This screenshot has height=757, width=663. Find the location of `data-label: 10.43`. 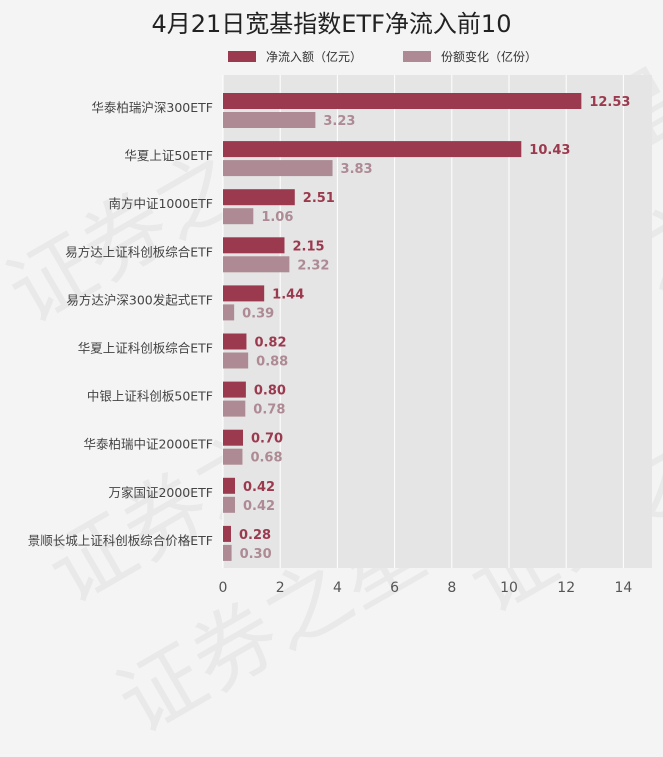

data-label: 10.43 is located at coordinates (549, 150).